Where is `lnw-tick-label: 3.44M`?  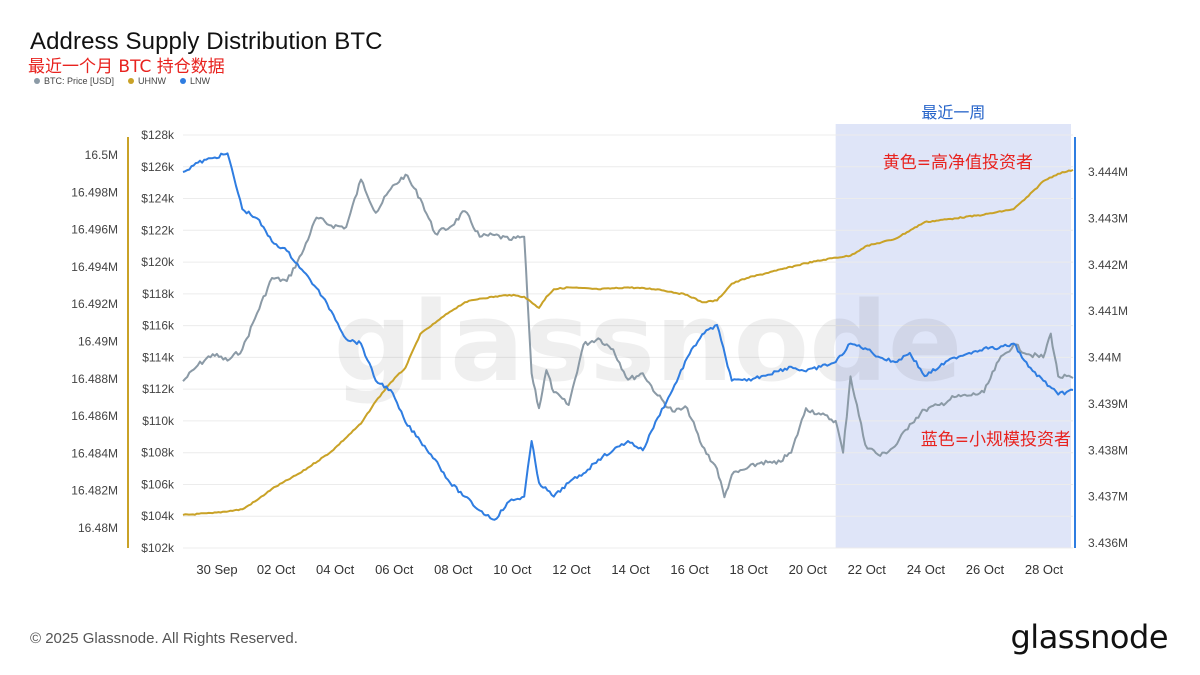
lnw-tick-label: 3.44M is located at coordinates (1104, 358).